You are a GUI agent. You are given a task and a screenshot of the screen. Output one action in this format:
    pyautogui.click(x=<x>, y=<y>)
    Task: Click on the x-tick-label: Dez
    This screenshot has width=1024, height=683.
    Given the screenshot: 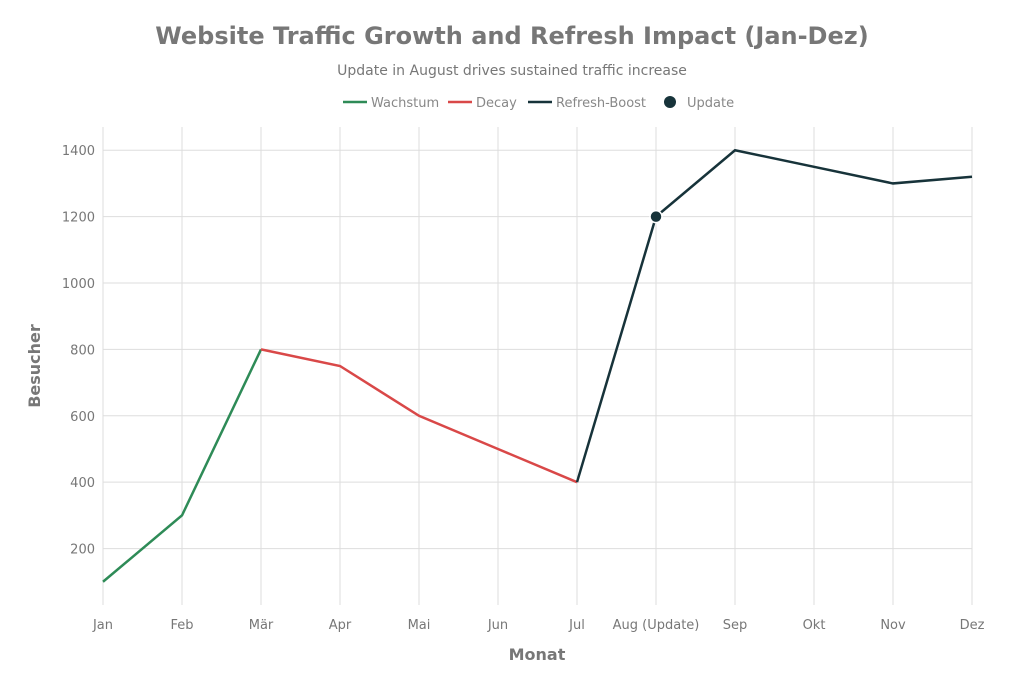 What is the action you would take?
    pyautogui.click(x=972, y=625)
    